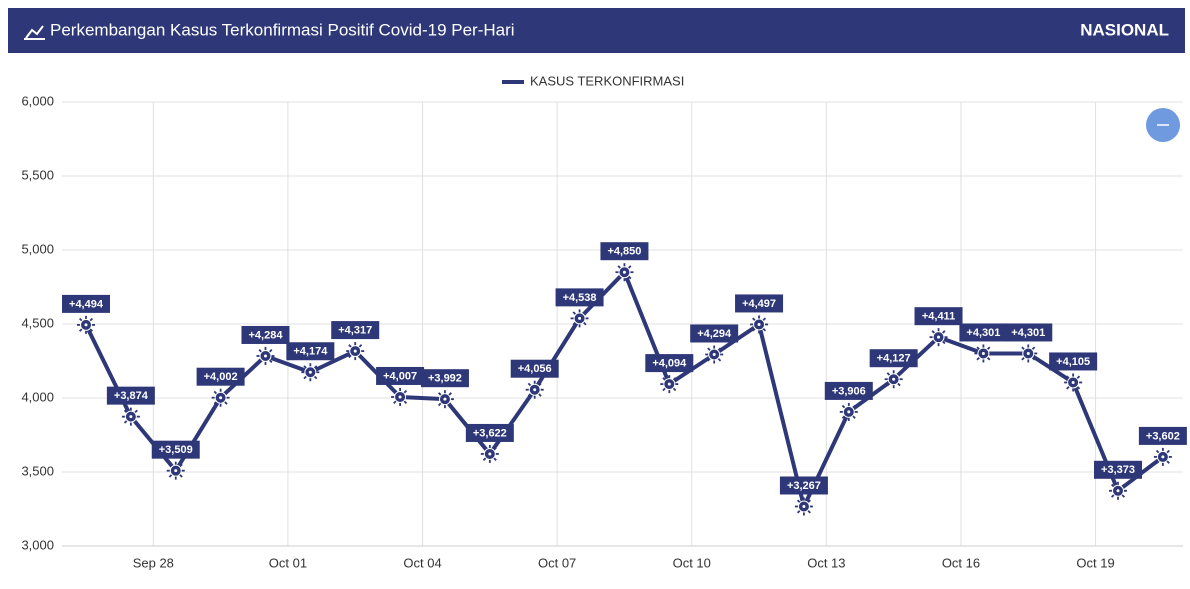  I want to click on value-label: +3,373, so click(1118, 470).